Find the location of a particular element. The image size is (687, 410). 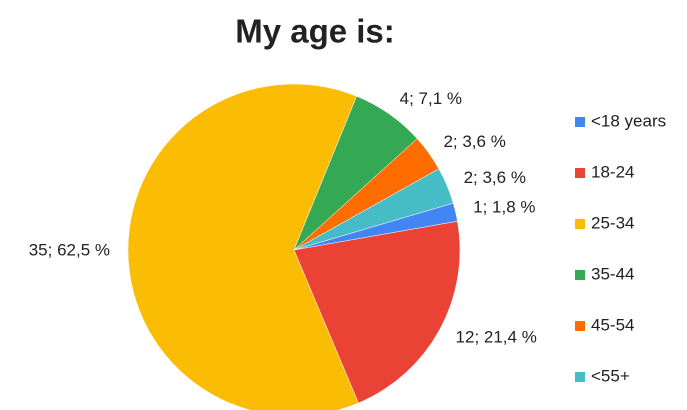

chart-title: My age is: is located at coordinates (315, 31).